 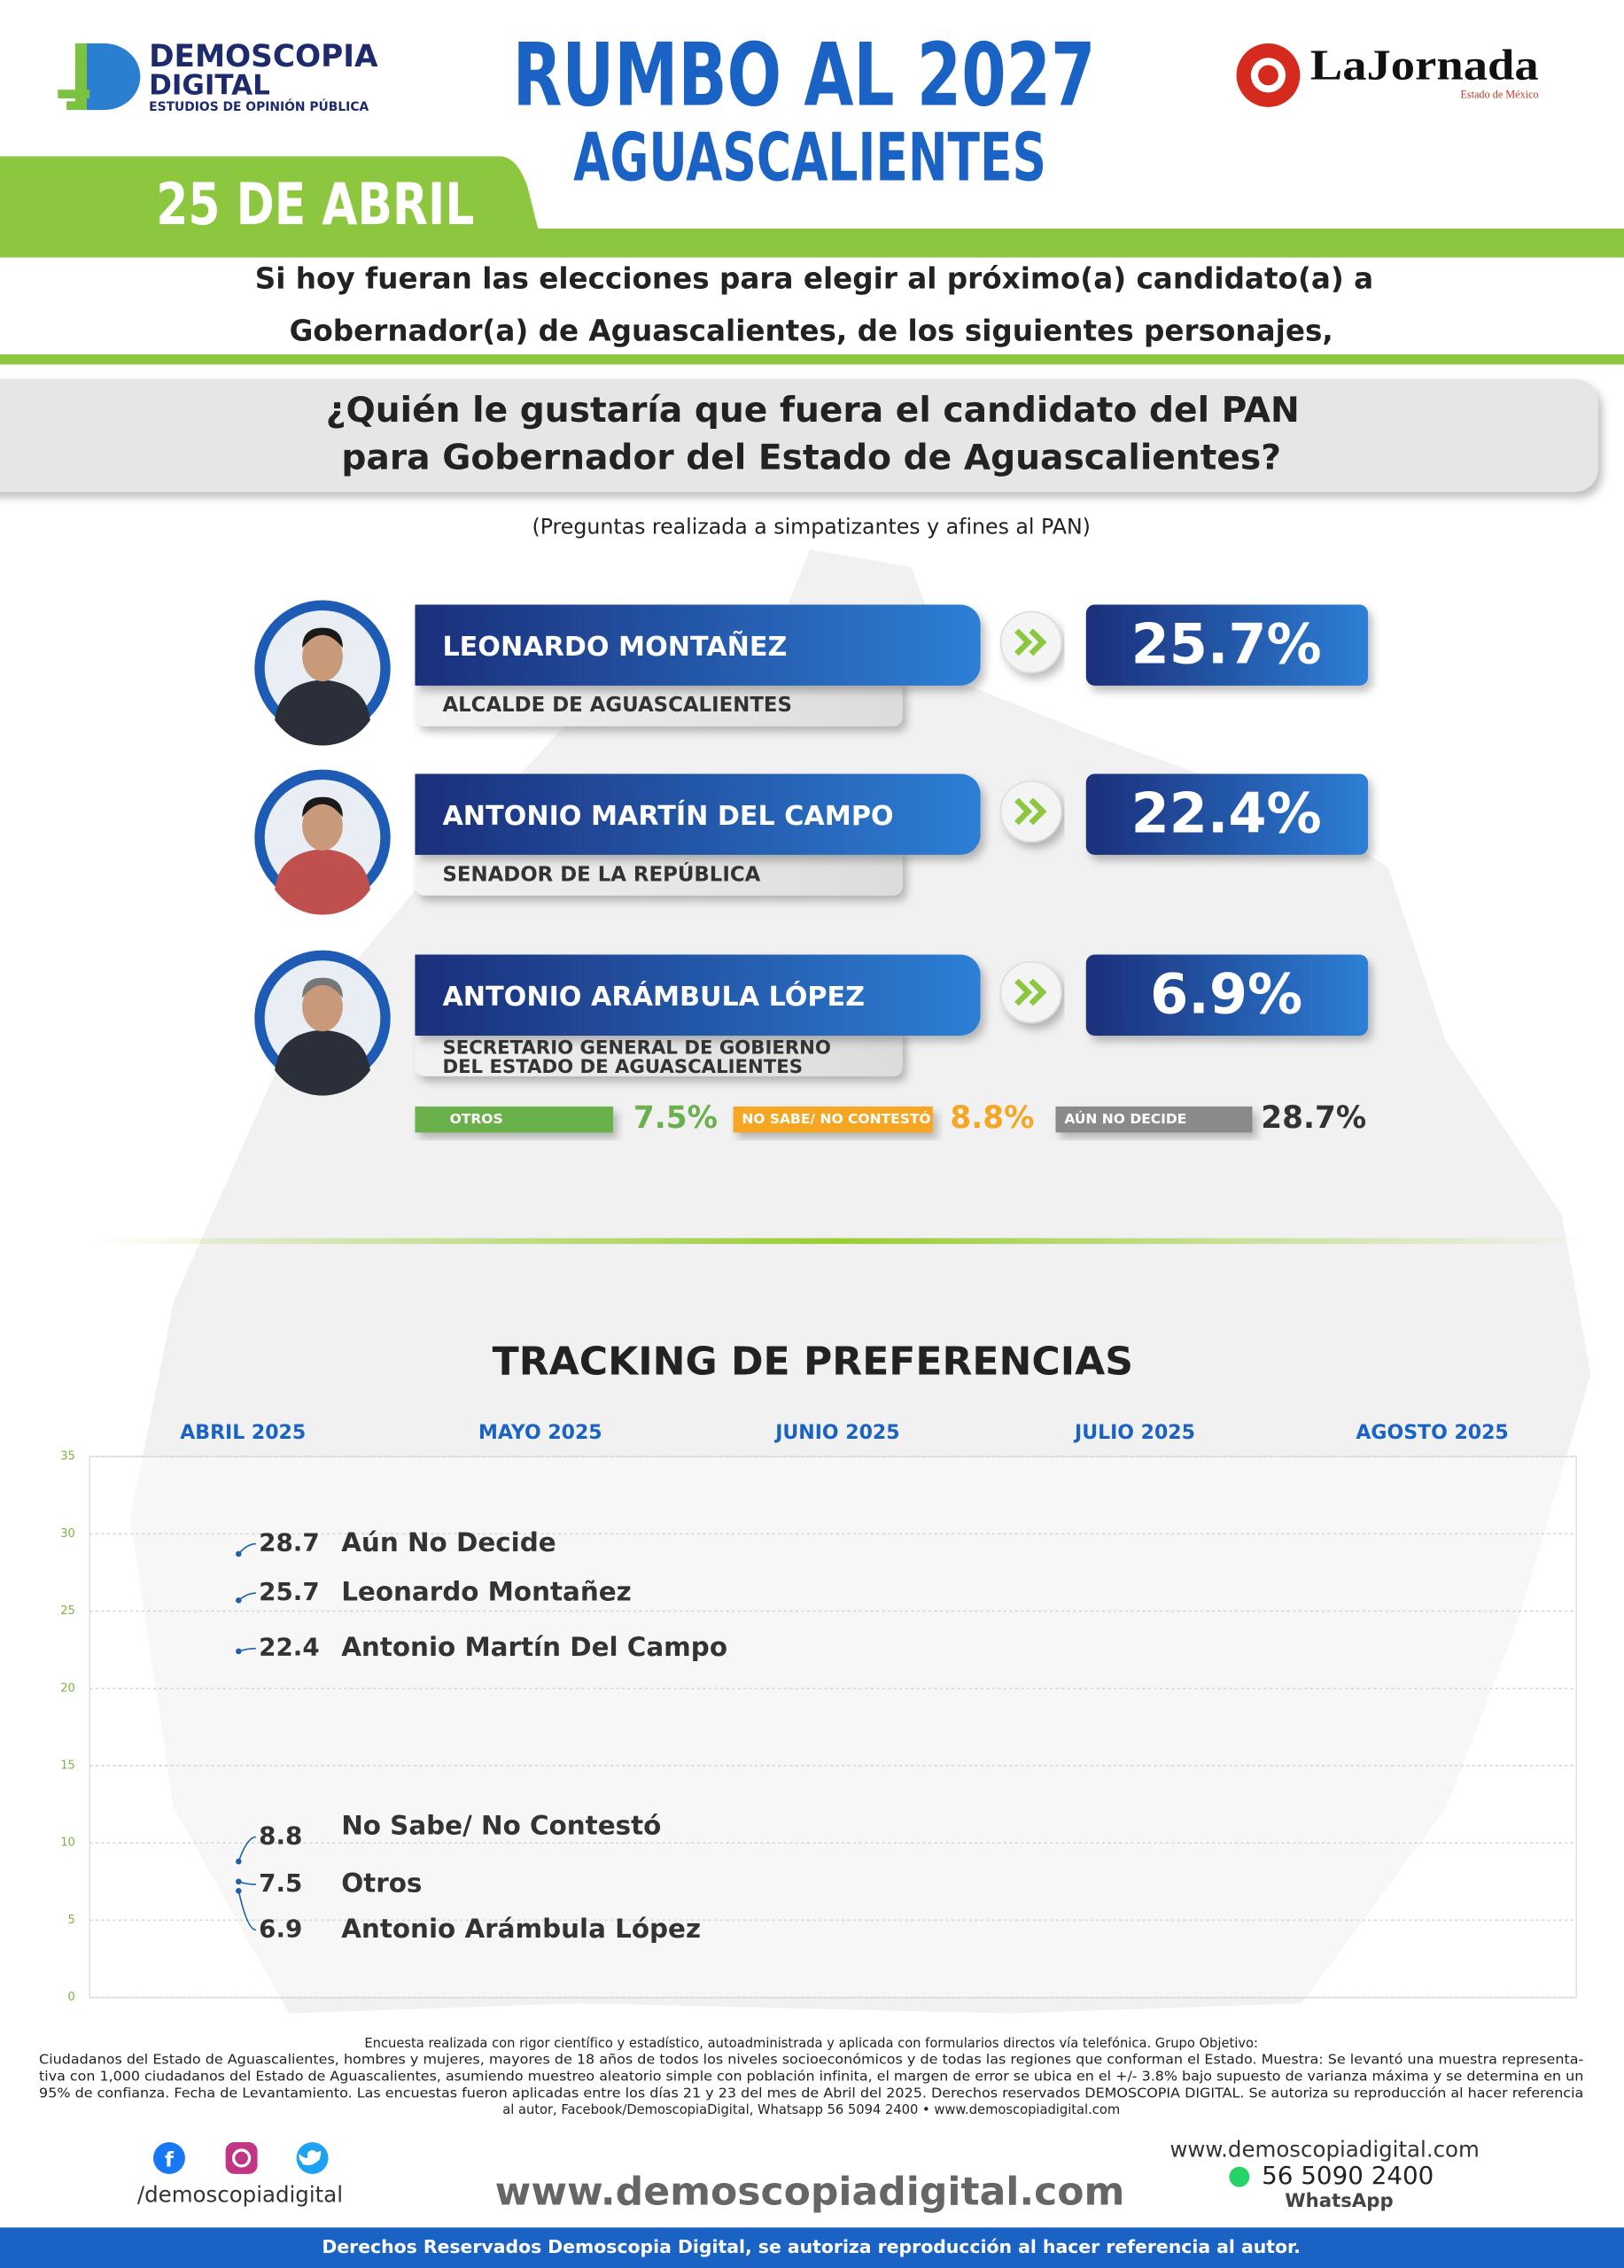 I want to click on partner: LaJornada, so click(x=1424, y=65).